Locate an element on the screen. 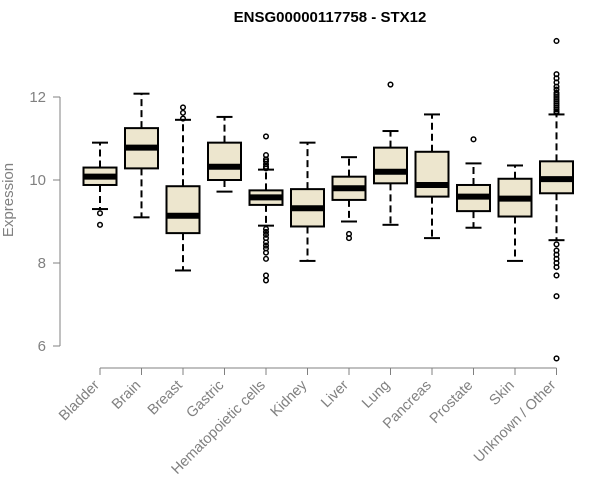 This screenshot has height=500, width=600. x-tick-label: Skin is located at coordinates (502, 393).